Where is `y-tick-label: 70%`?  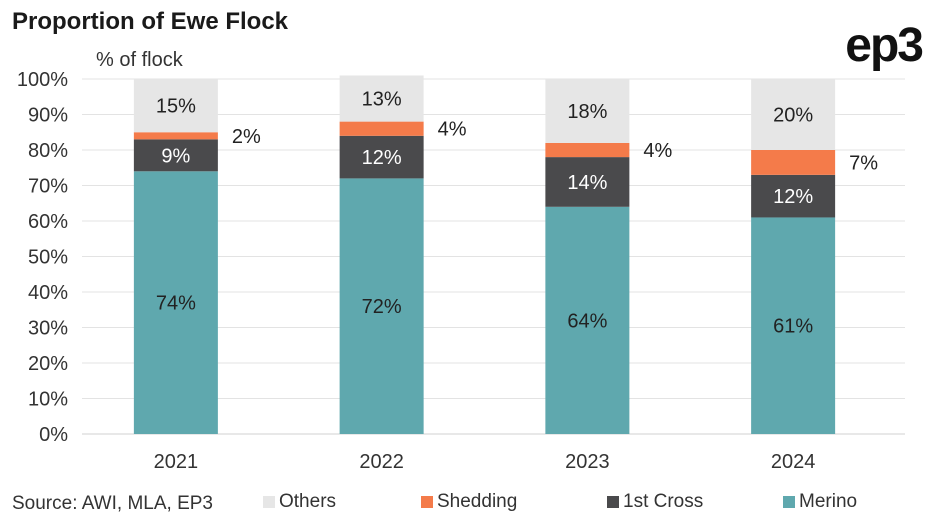 y-tick-label: 70% is located at coordinates (48, 187).